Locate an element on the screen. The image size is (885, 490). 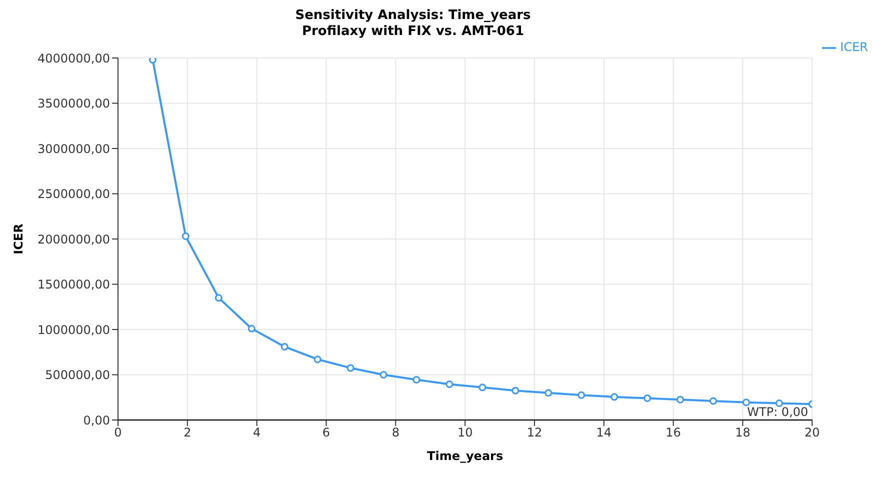
legend-label: ICER is located at coordinates (854, 47).